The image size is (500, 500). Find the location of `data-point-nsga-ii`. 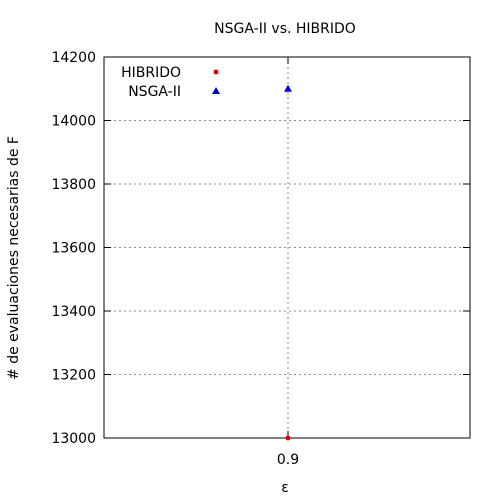

data-point-nsga-ii is located at coordinates (288, 88).